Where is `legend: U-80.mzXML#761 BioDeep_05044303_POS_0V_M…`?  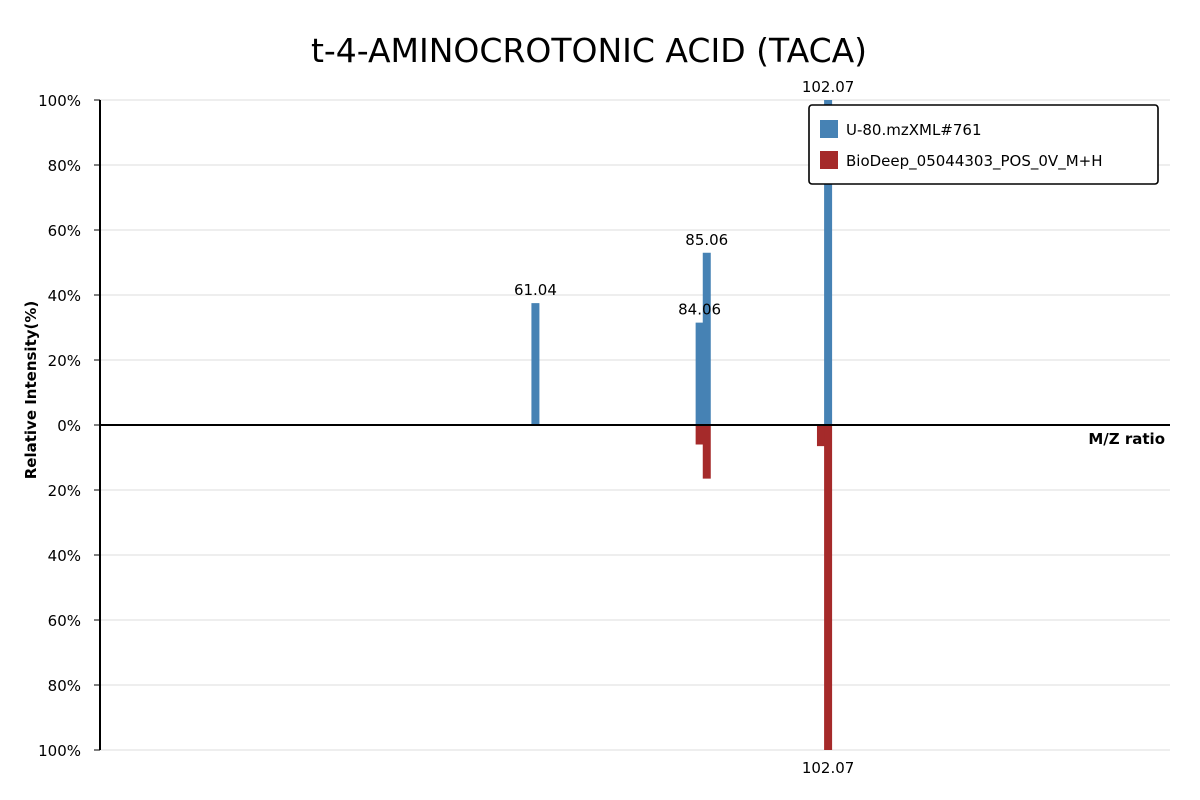
legend: U-80.mzXML#761 BioDeep_05044303_POS_0V_M… is located at coordinates (983, 144).